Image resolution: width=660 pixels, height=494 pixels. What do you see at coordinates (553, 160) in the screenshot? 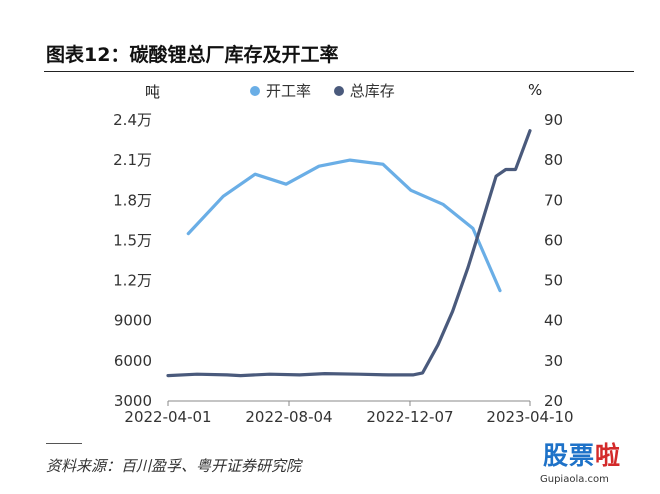
I see `right-axis-tick-label: 80` at bounding box center [553, 160].